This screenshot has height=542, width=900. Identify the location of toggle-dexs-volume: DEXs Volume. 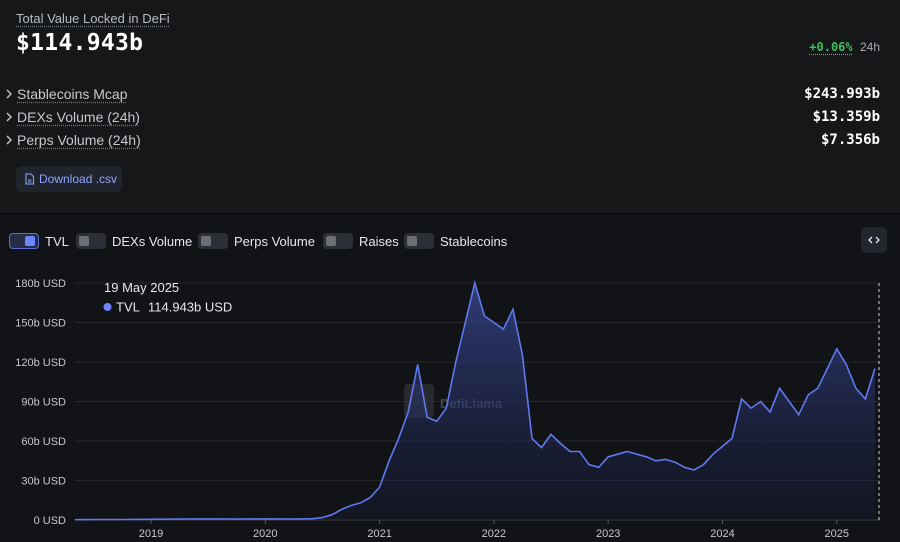
(134, 241).